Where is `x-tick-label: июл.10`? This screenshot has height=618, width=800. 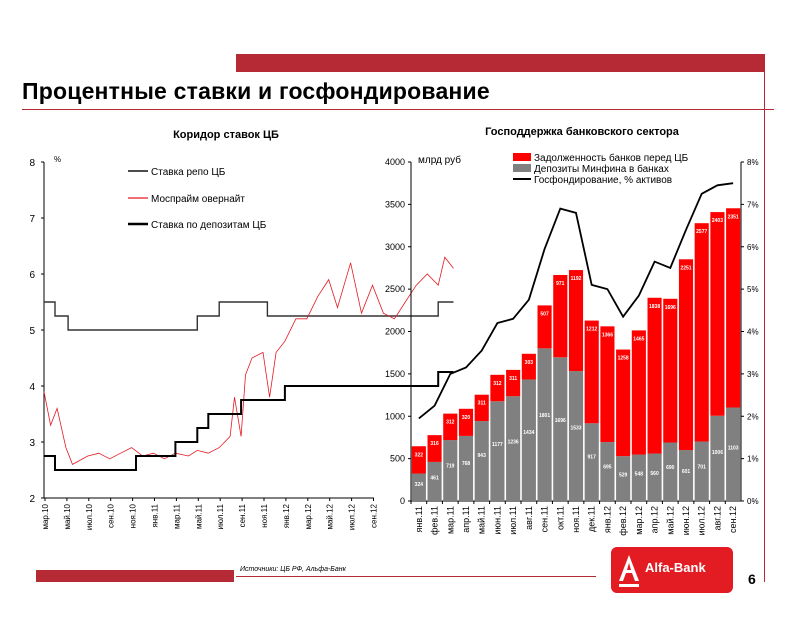 x-tick-label: июл.10 is located at coordinates (89, 516).